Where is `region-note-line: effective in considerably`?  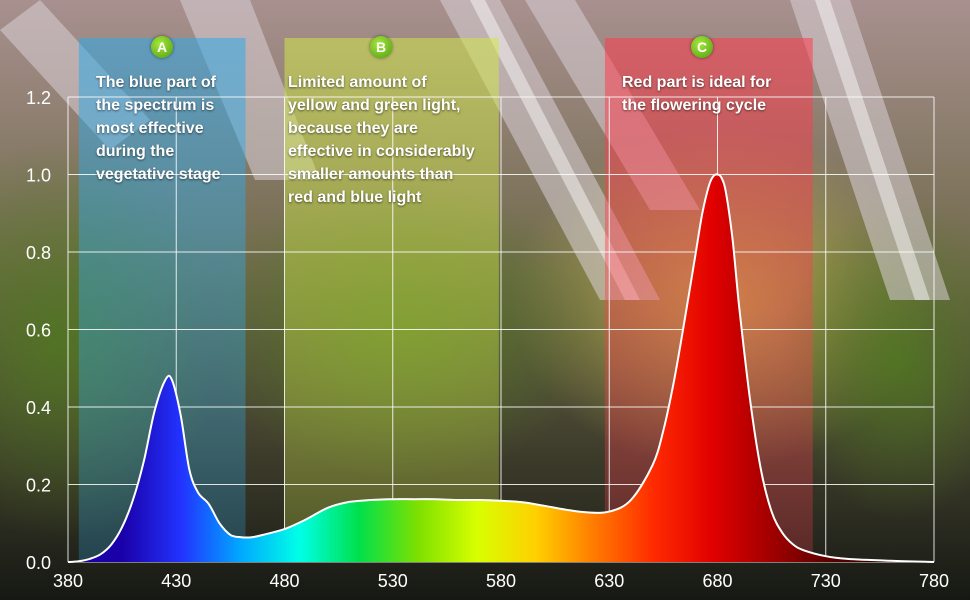 region-note-line: effective in considerably is located at coordinates (381, 151).